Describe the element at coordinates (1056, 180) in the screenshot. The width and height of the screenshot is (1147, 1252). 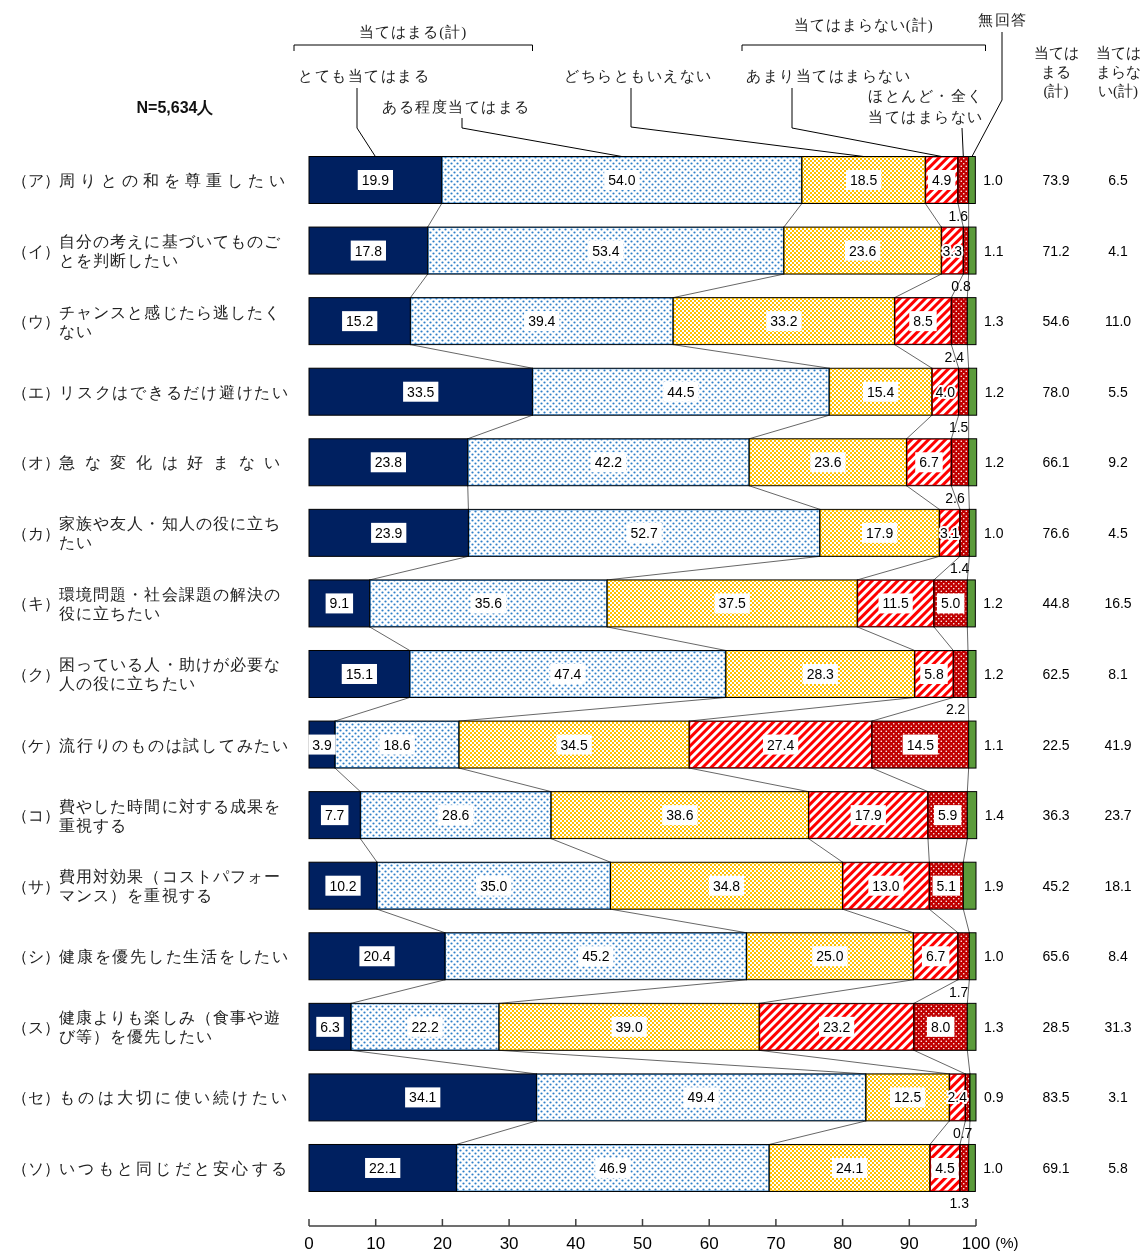
I see `text: 73.9` at that location.